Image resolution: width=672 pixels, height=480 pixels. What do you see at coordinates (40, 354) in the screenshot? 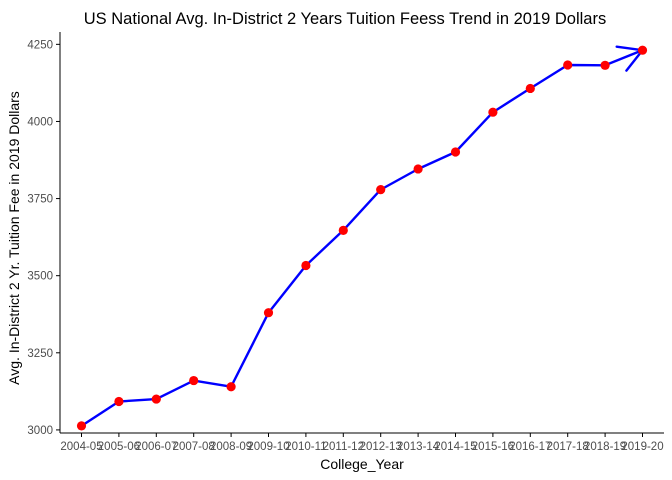
I see `y-tick-label: 3250` at bounding box center [40, 354].